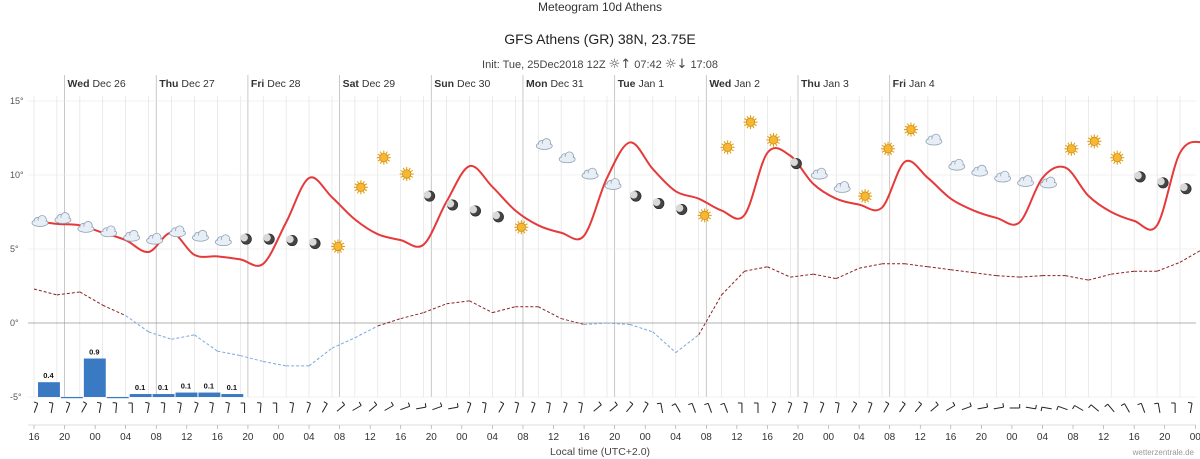  Describe the element at coordinates (462, 84) in the screenshot. I see `day-label: Sun Dec 30` at that location.